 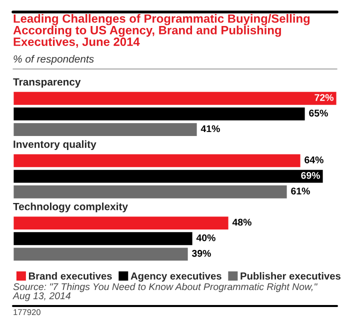 I want to click on y-tick-label: Technology complexity, so click(x=70, y=207).